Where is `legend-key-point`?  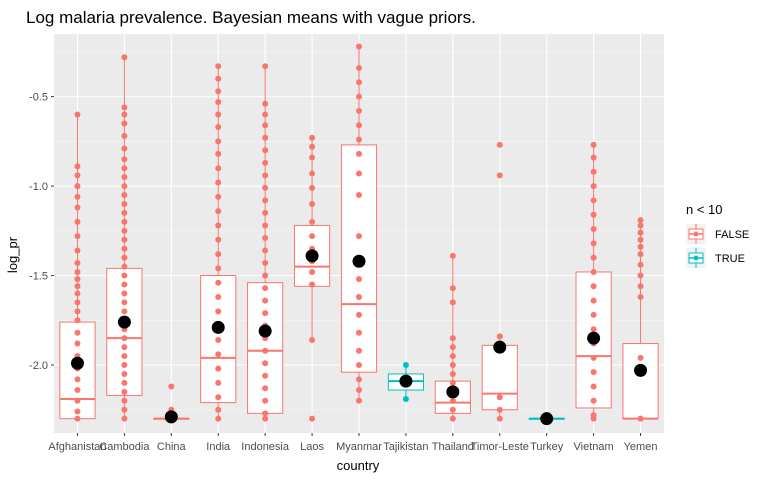
legend-key-point is located at coordinates (696, 234).